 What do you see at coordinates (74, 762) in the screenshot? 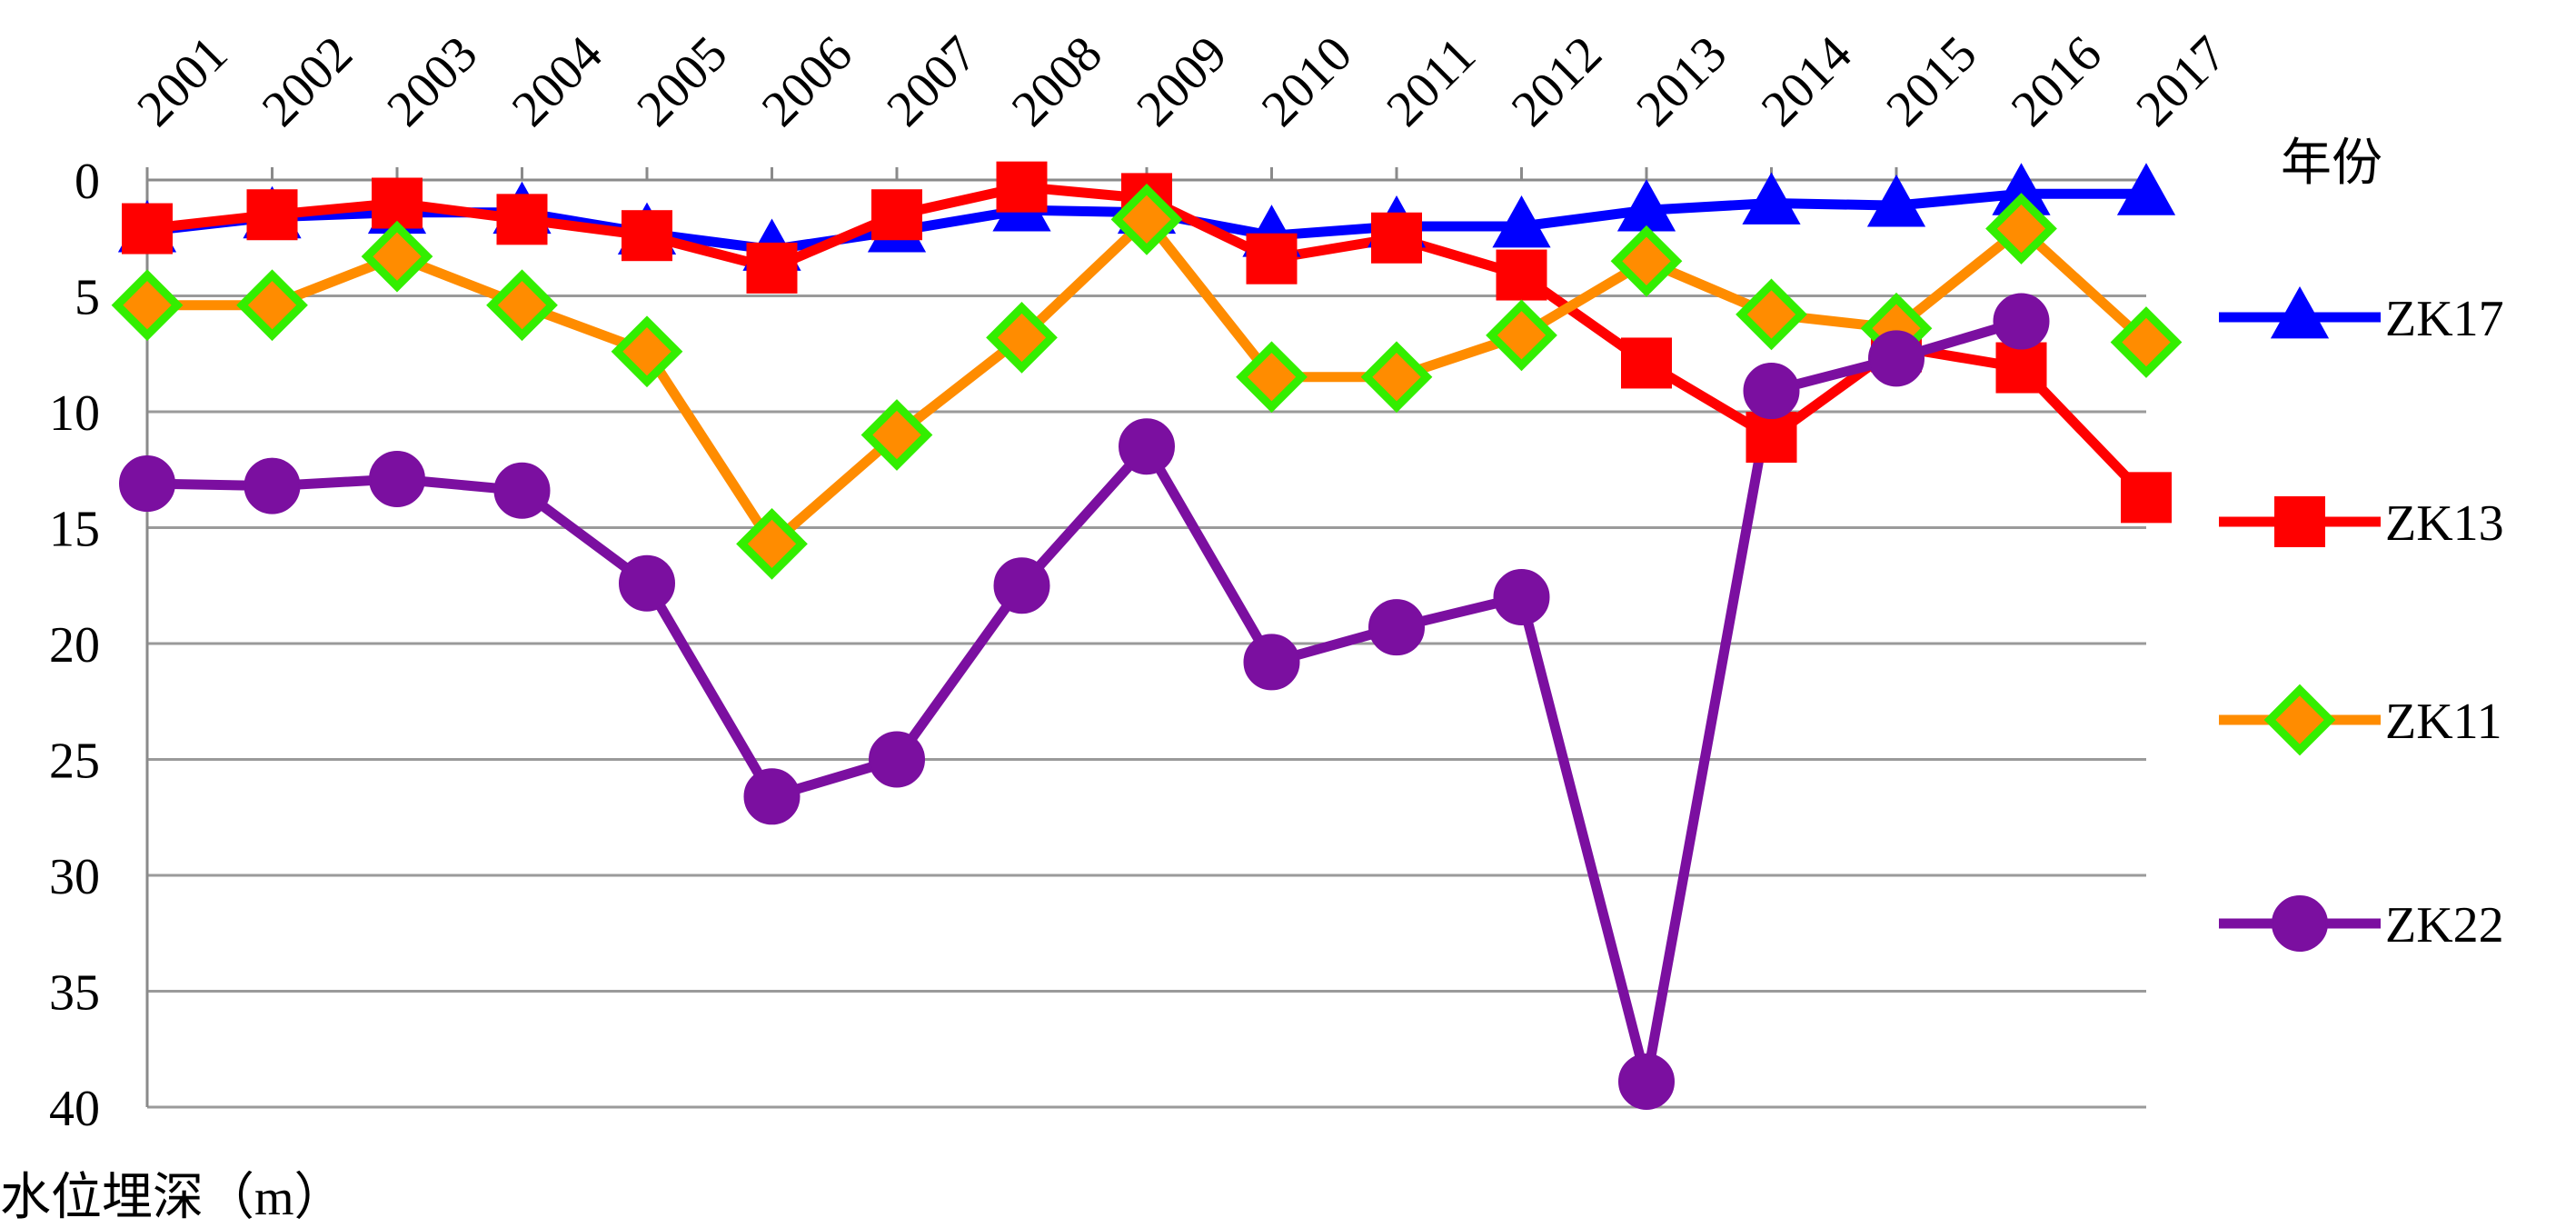
I see `y-tick-label: 25` at bounding box center [74, 762].